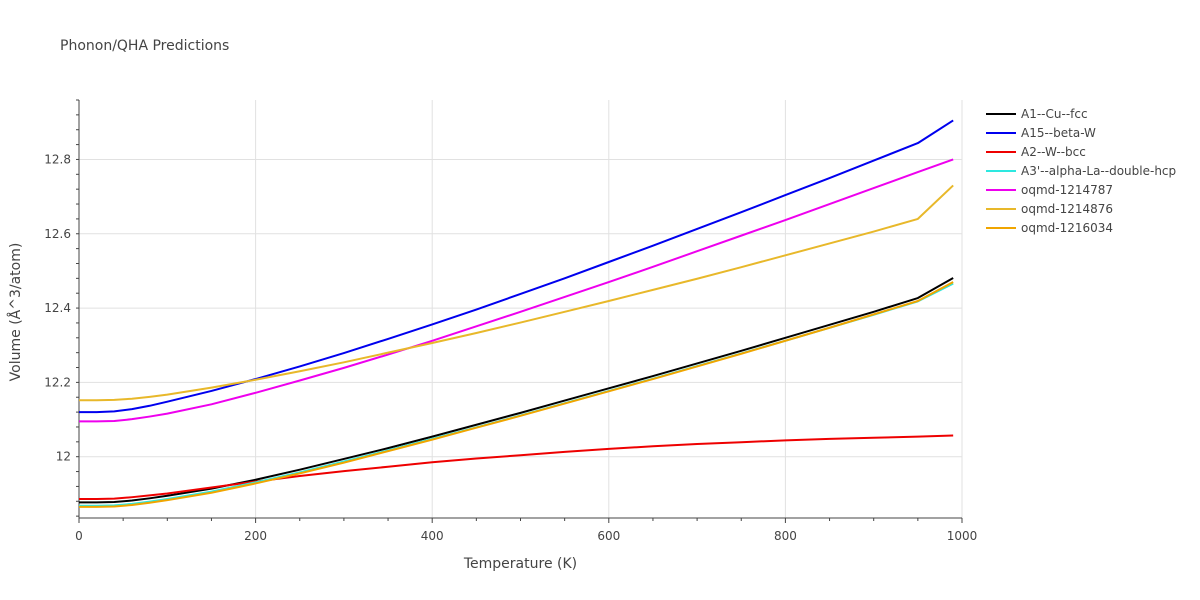 The width and height of the screenshot is (1200, 600). Describe the element at coordinates (1098, 171) in the screenshot. I see `legend-label: A3'--alpha-La--double-hcp` at that location.